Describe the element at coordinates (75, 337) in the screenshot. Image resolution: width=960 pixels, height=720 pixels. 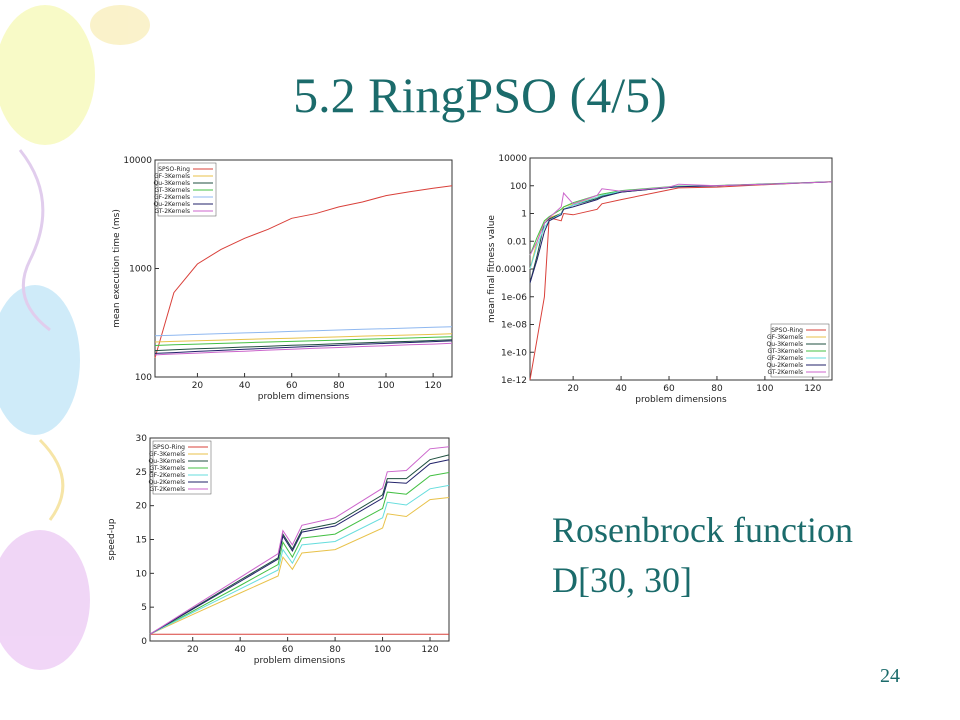
I see `balloon-decoration` at that location.